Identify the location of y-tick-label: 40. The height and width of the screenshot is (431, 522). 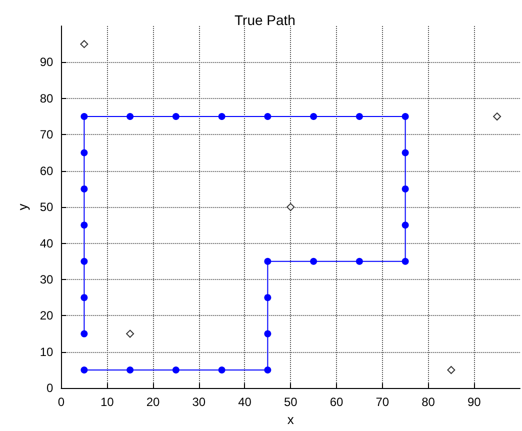
(47, 243).